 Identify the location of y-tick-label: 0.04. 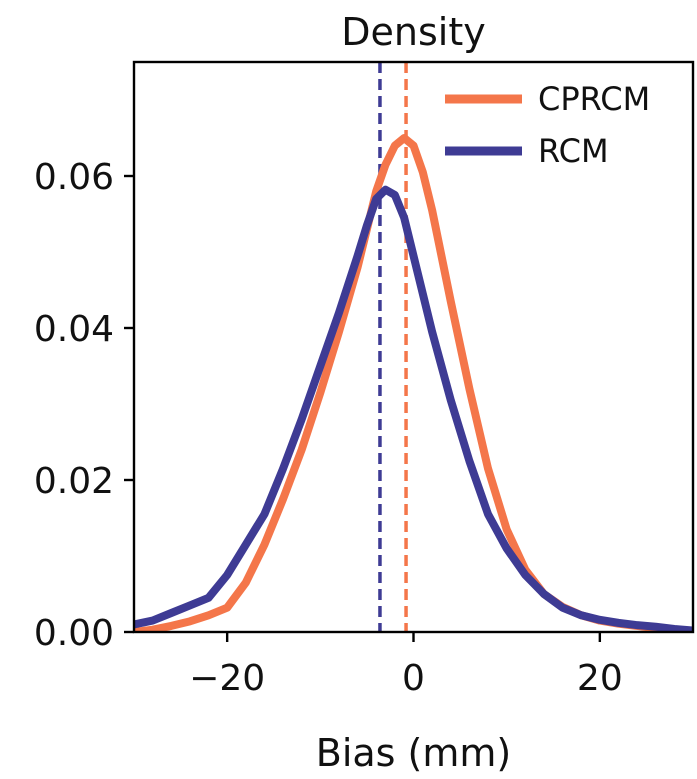
(74, 329).